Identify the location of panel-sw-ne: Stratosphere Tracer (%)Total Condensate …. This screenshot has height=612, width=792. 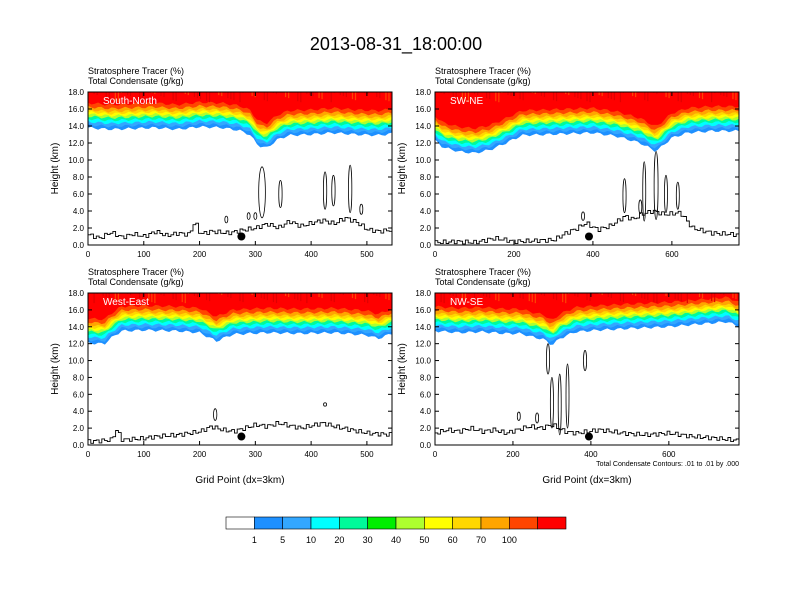
(568, 162).